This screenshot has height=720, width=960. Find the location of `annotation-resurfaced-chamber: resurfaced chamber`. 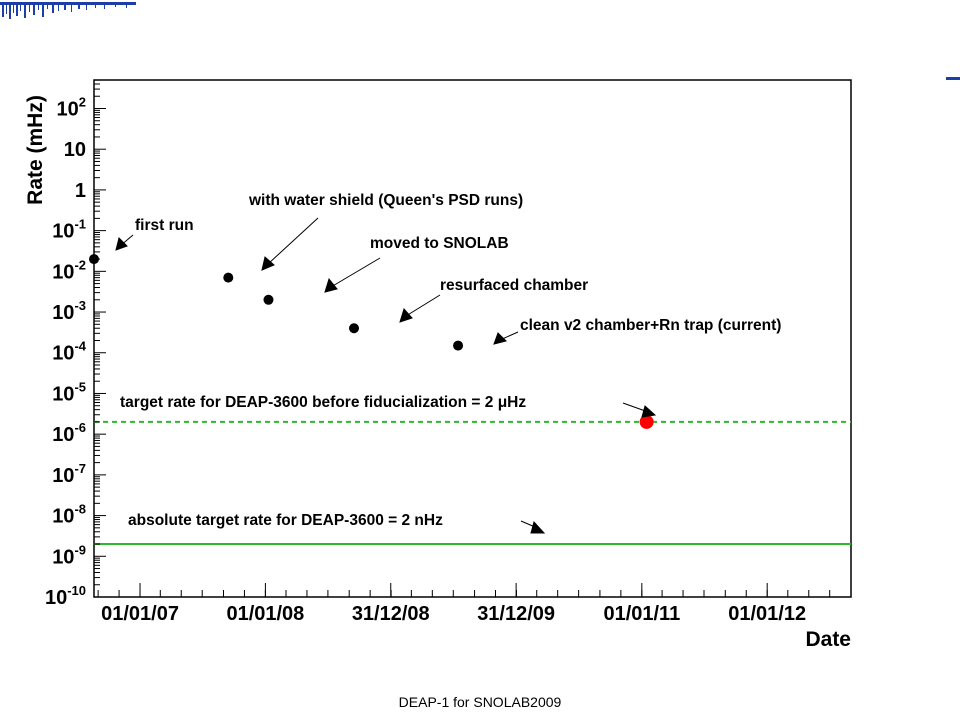

annotation-resurfaced-chamber: resurfaced chamber is located at coordinates (514, 285).